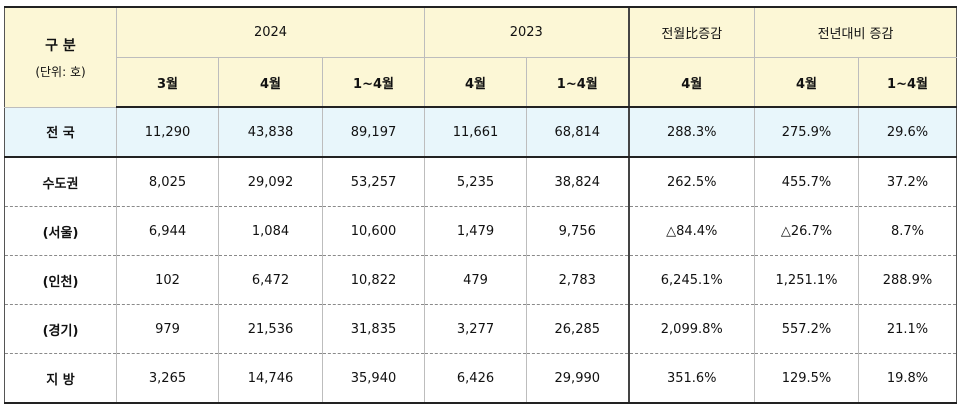  I want to click on table-cell: 979, so click(167, 329).